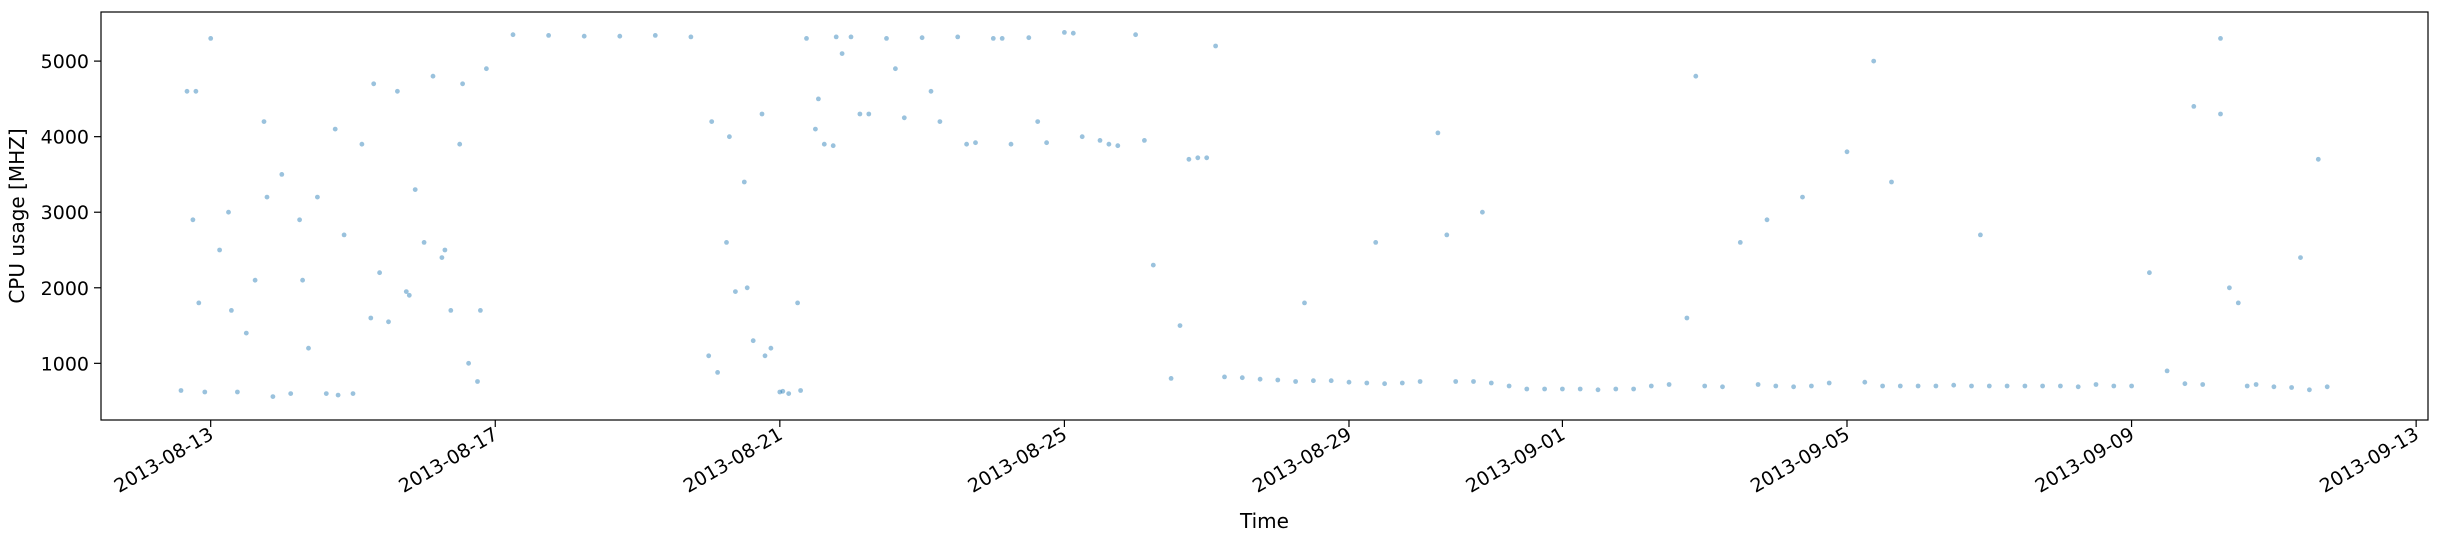 The height and width of the screenshot is (544, 2437). I want to click on x-tick-label: 2013-08-21, so click(733, 460).